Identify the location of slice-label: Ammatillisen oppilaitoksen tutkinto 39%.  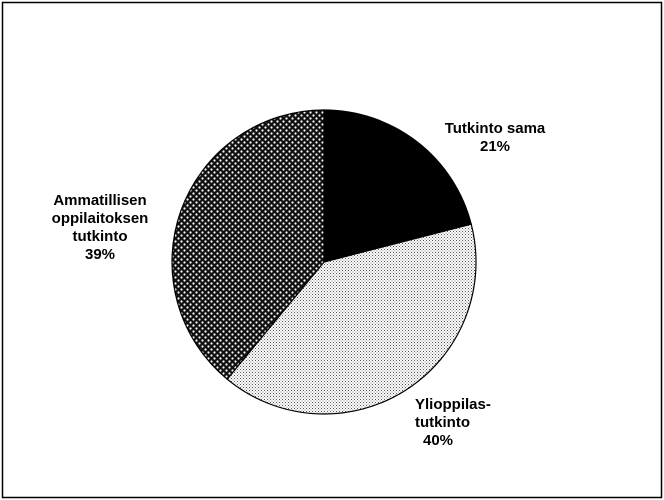
(100, 228).